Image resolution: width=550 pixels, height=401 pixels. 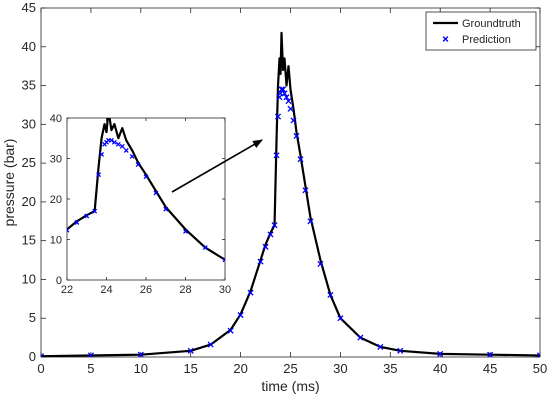 I want to click on x-tick-label: 25, so click(x=290, y=368).